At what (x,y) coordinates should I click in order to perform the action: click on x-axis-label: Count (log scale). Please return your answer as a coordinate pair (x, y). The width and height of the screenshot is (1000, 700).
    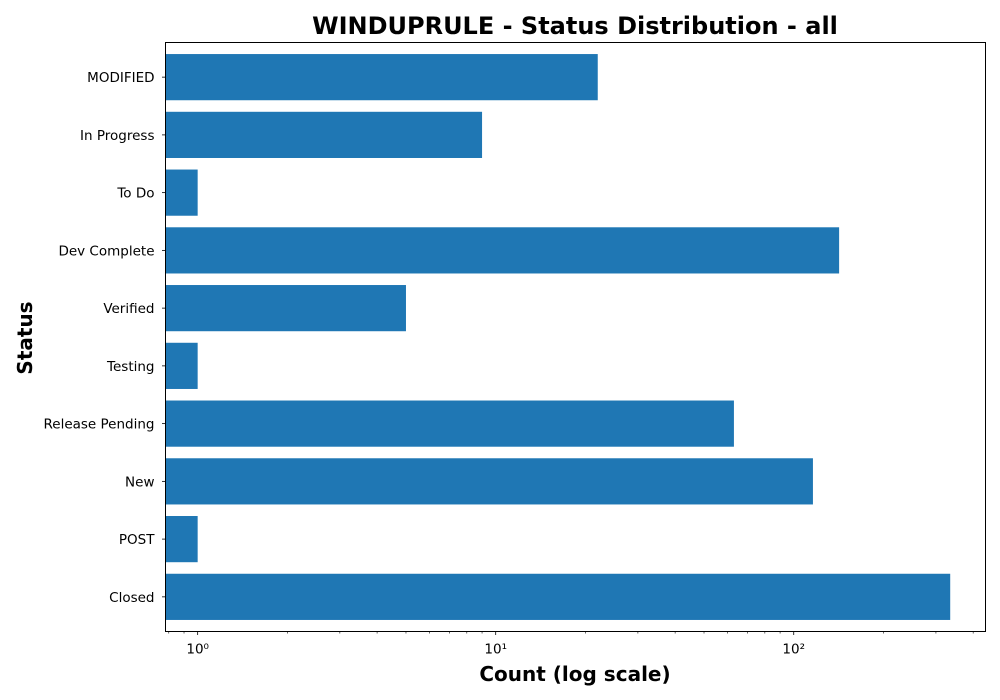
    Looking at the image, I should click on (574, 674).